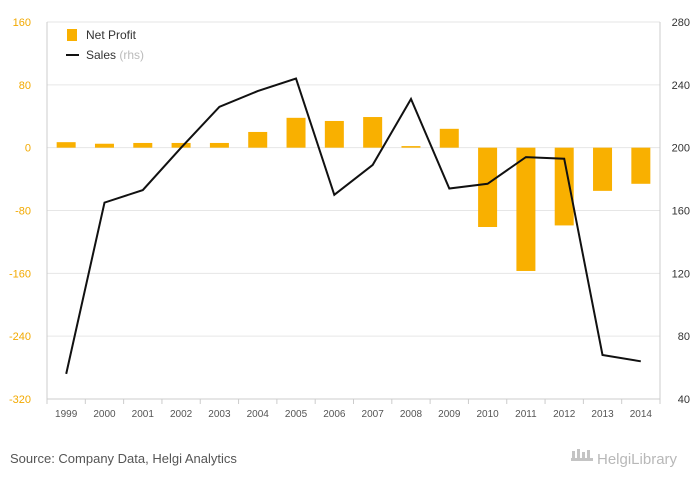 Image resolution: width=700 pixels, height=483 pixels. Describe the element at coordinates (105, 45) in the screenshot. I see `legend: Net Profit Sales (rhs)` at that location.